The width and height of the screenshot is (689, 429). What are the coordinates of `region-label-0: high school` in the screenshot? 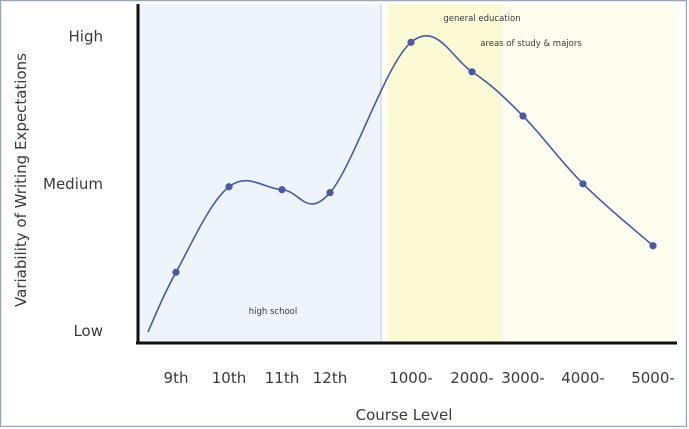 It's located at (273, 312).